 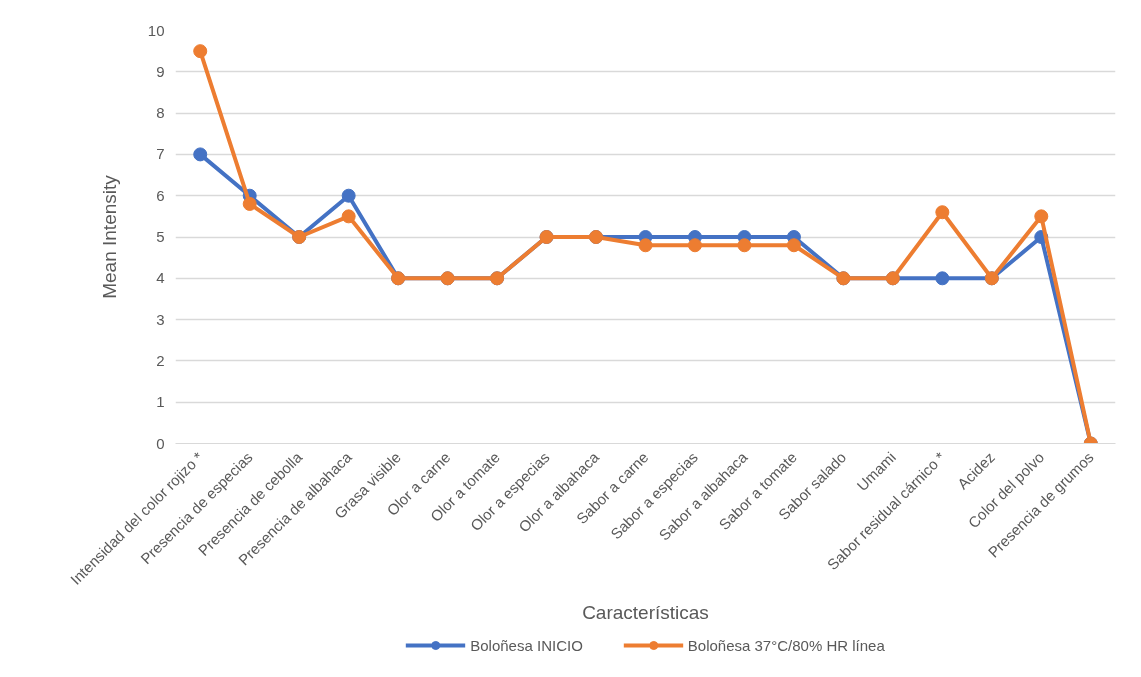 I want to click on legend-label: Boloñesa 37°C/80% HR línea, so click(x=786, y=645).